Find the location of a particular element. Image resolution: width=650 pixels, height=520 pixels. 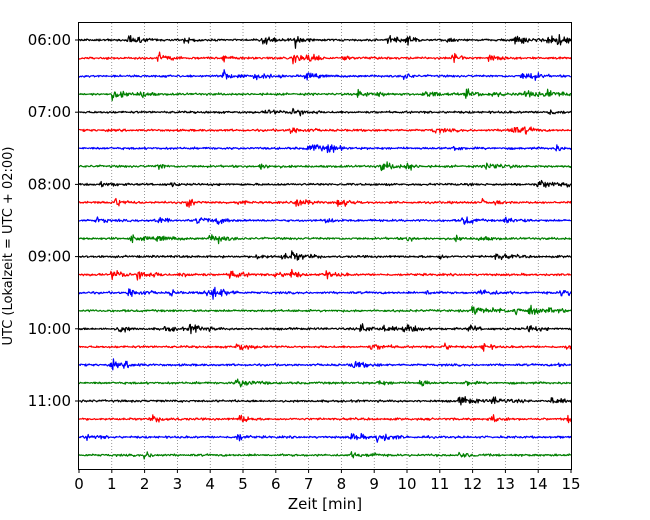

x-tick-label: 4 is located at coordinates (210, 484).